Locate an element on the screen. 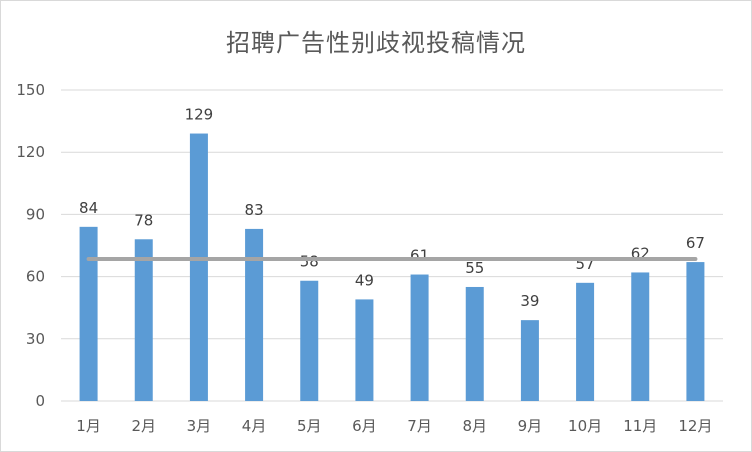 Image resolution: width=752 pixels, height=452 pixels. x-tick-label: 12月 is located at coordinates (695, 426).